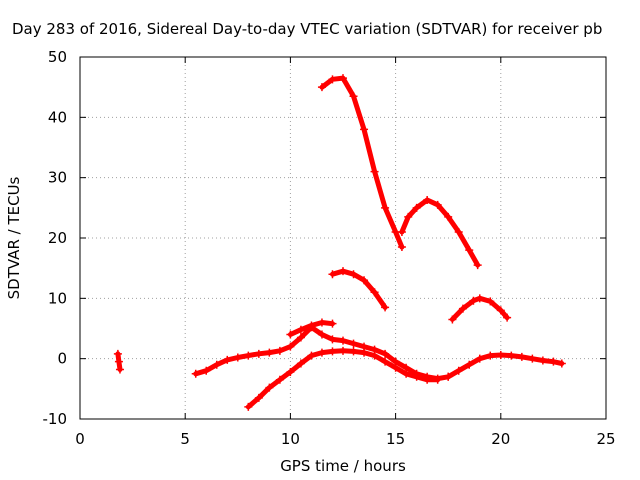  Describe the element at coordinates (57, 117) in the screenshot. I see `y-tick-label: 40` at that location.